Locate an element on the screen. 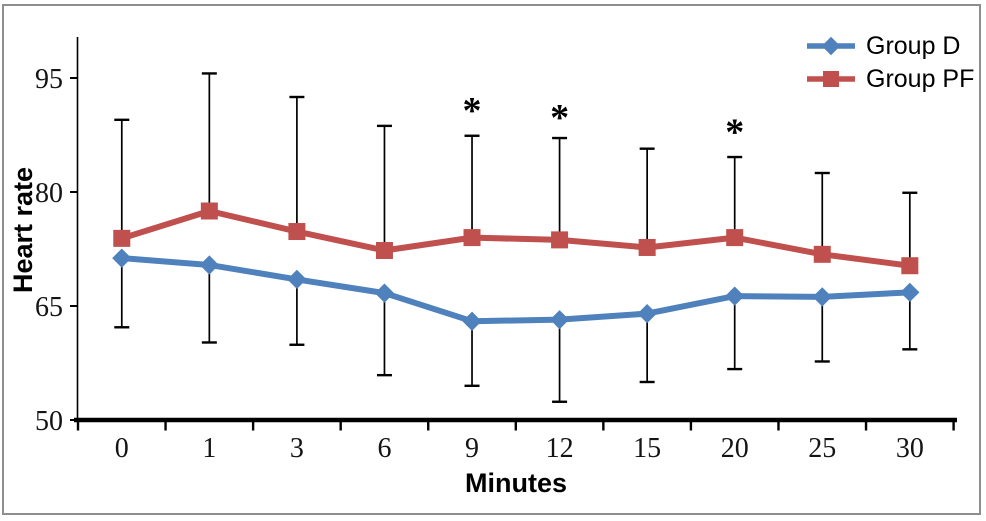  x-tick-label: 15 is located at coordinates (647, 448).